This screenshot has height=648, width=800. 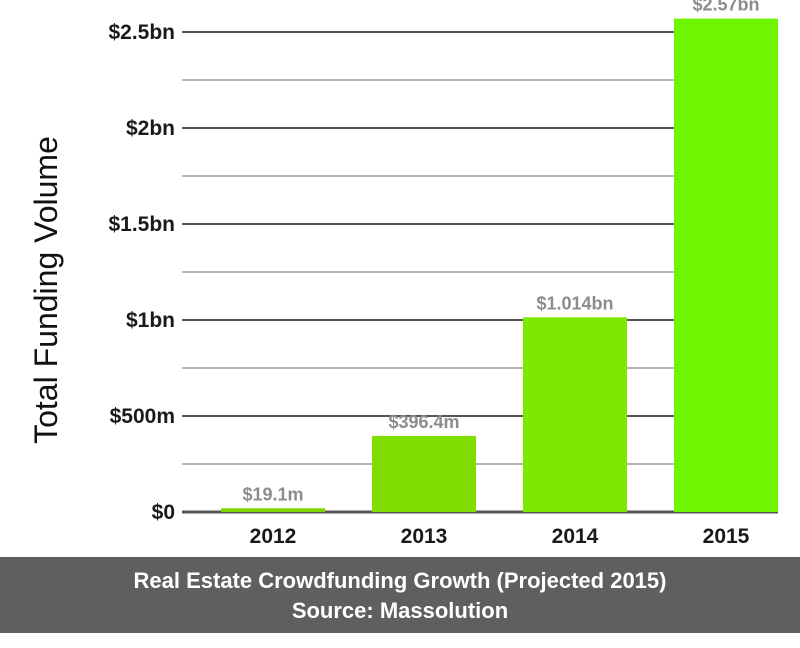 I want to click on y-tick-label: $500m, so click(x=142, y=416).